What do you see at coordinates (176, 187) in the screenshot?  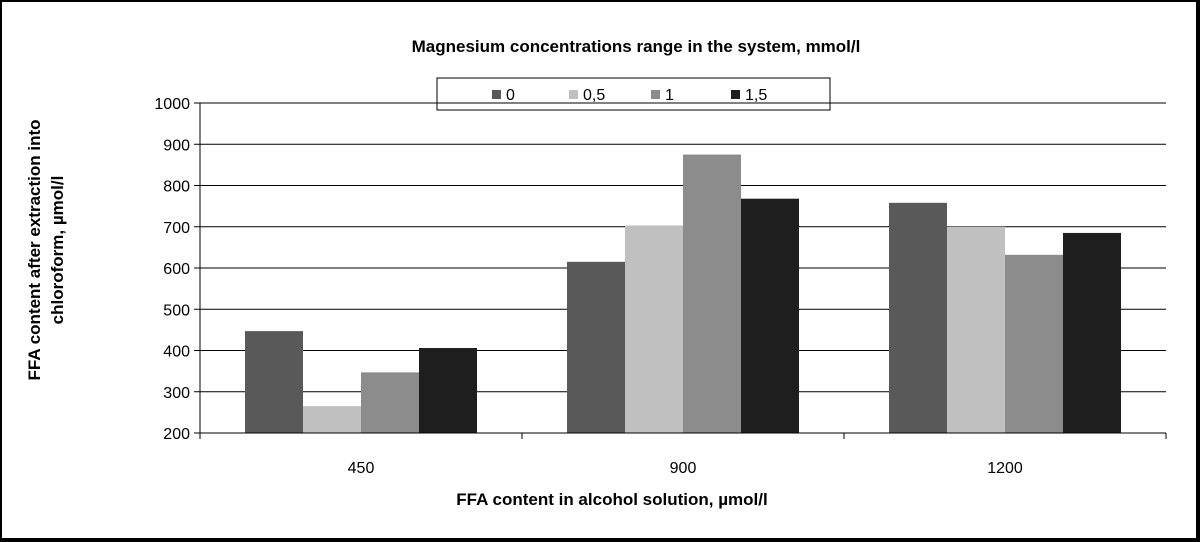 I see `y-tick-label: 800` at bounding box center [176, 187].